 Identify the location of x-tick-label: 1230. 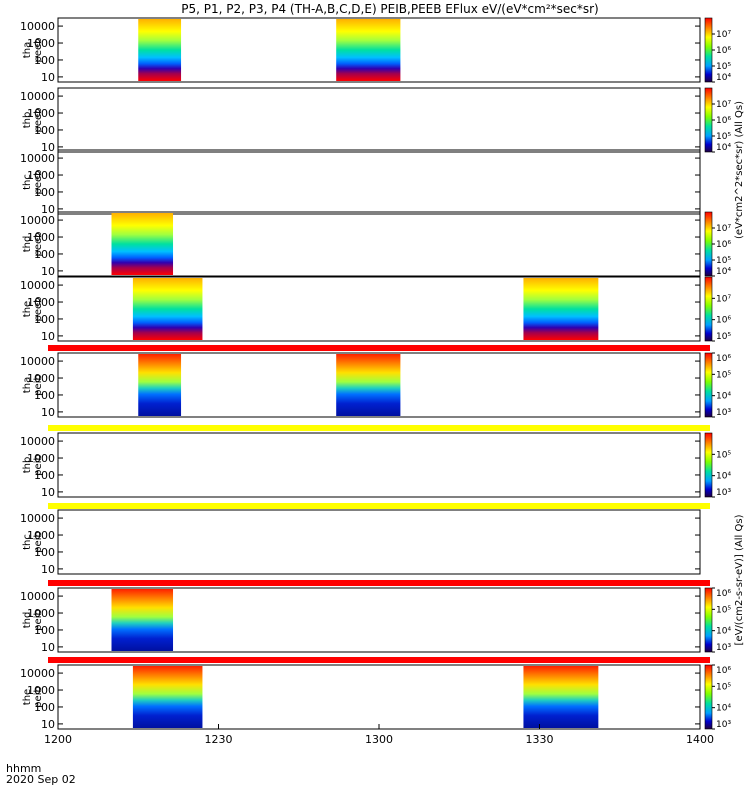
(219, 739).